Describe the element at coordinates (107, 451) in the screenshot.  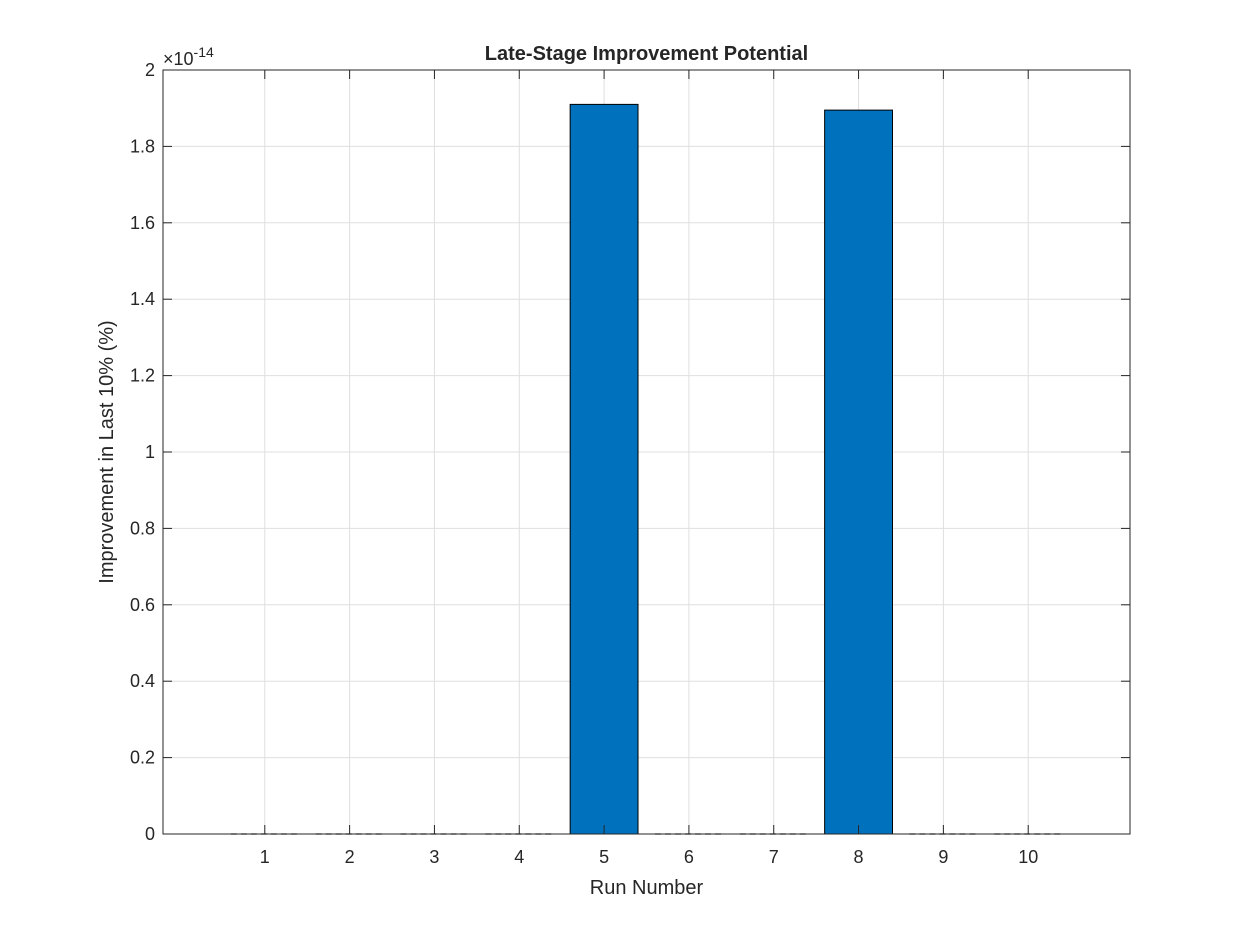
I see `y-axis-label: Improvement in Last 10% (%)` at that location.